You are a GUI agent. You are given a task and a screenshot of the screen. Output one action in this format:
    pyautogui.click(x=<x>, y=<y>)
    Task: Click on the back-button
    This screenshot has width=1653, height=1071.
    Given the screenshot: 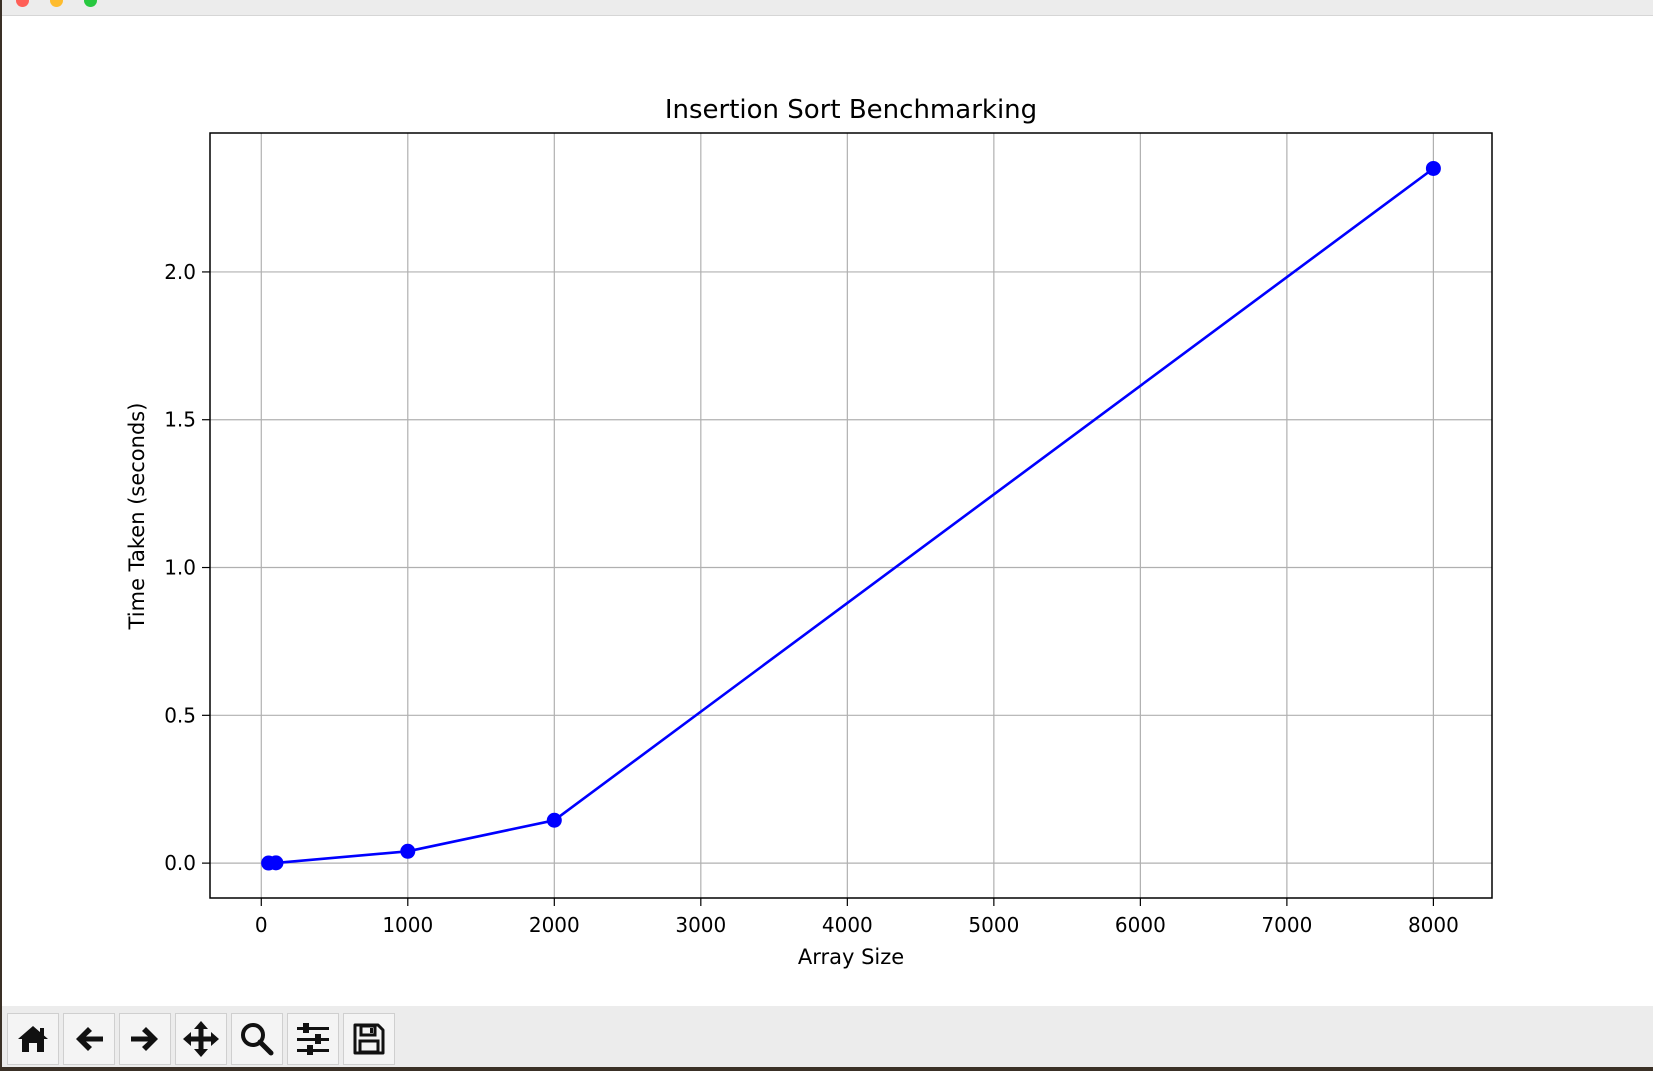 What is the action you would take?
    pyautogui.click(x=89, y=1039)
    